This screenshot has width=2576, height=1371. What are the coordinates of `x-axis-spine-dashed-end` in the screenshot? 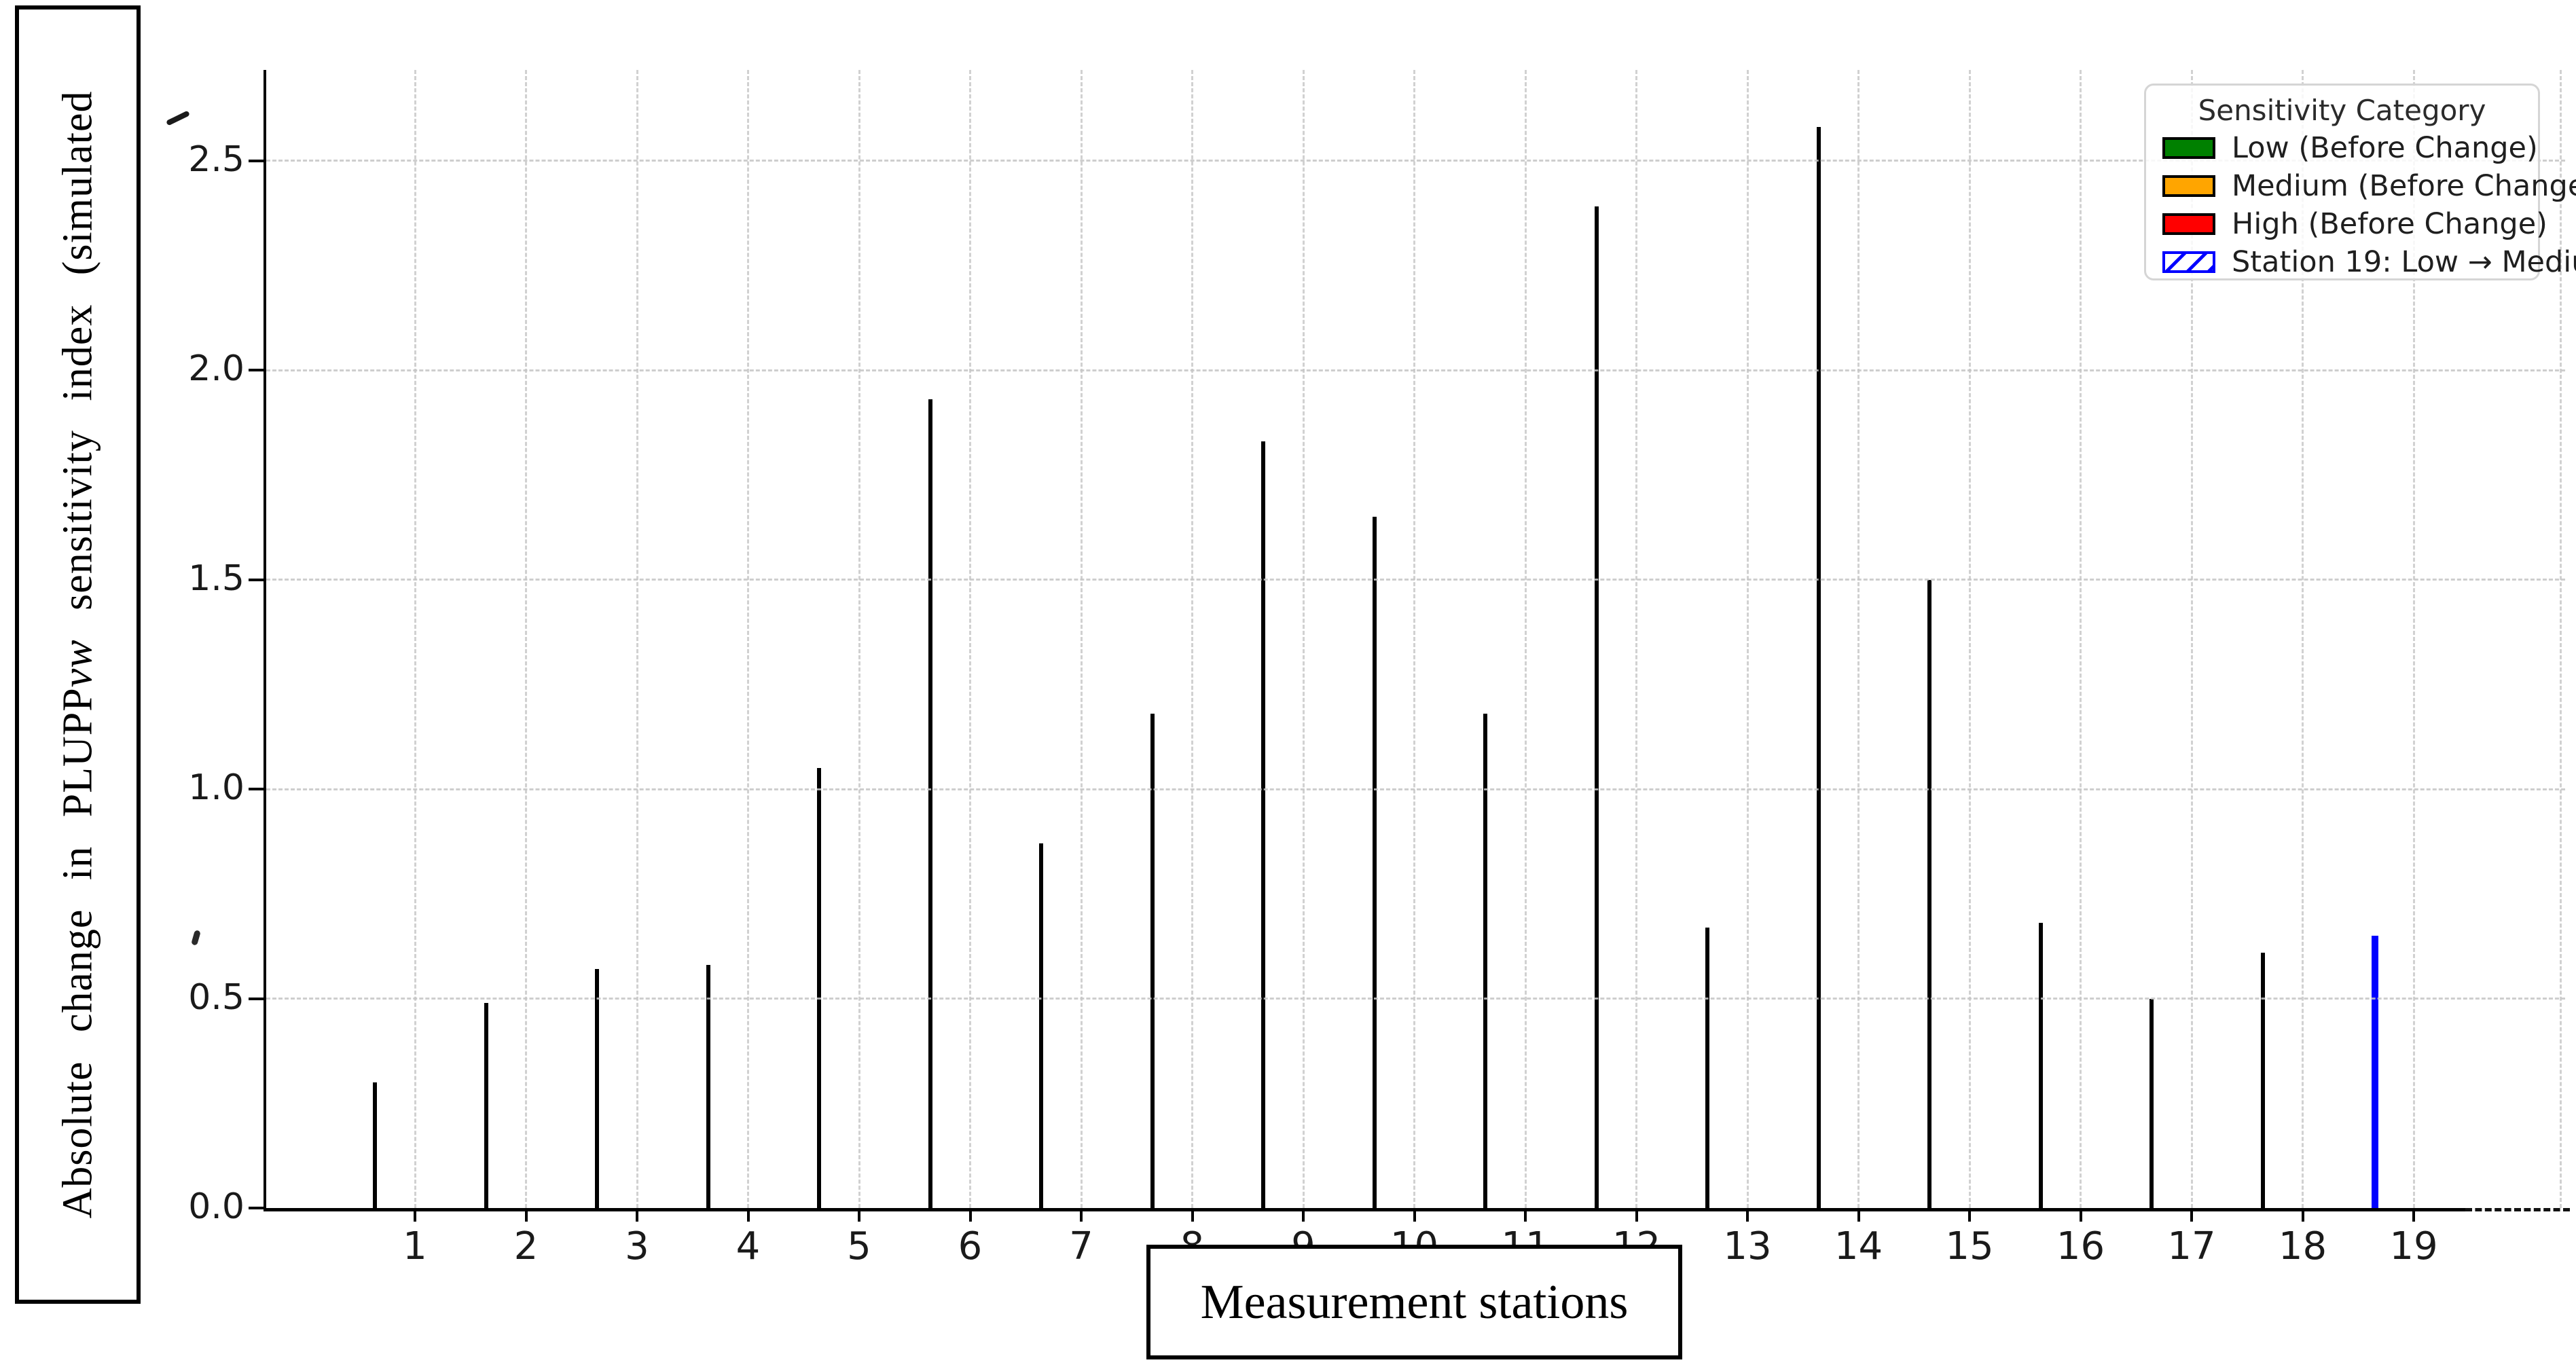 It's located at (2517, 1209).